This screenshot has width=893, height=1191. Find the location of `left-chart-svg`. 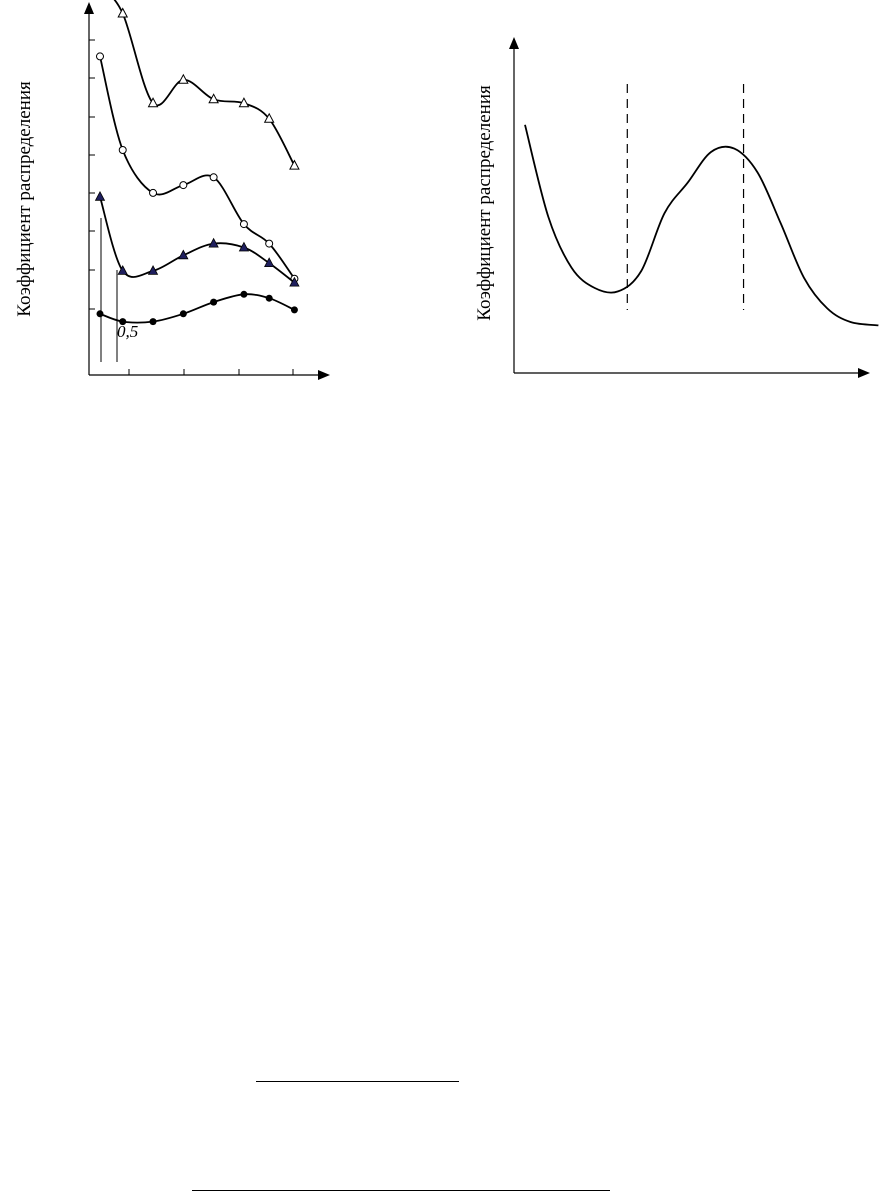

left-chart-svg is located at coordinates (207, 190).